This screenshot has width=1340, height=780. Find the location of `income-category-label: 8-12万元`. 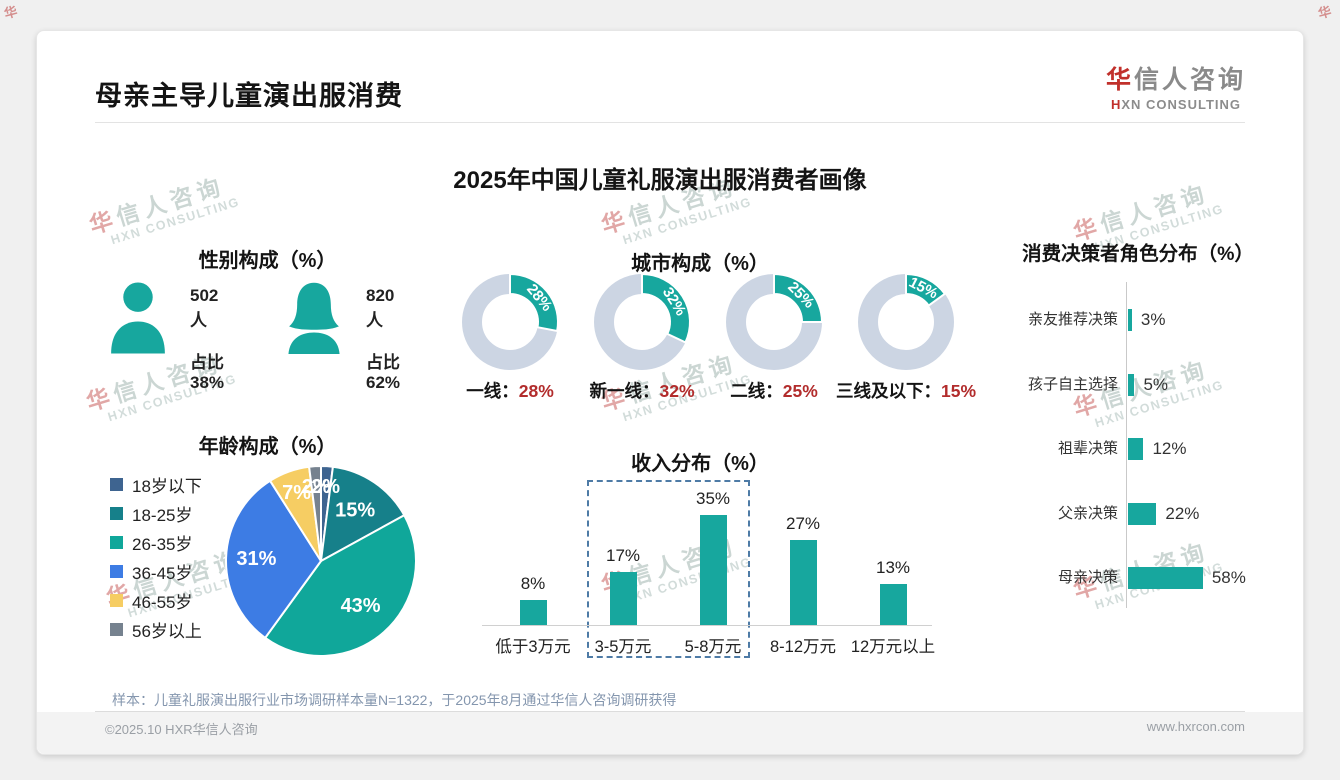

income-category-label: 8-12万元 is located at coordinates (803, 647).